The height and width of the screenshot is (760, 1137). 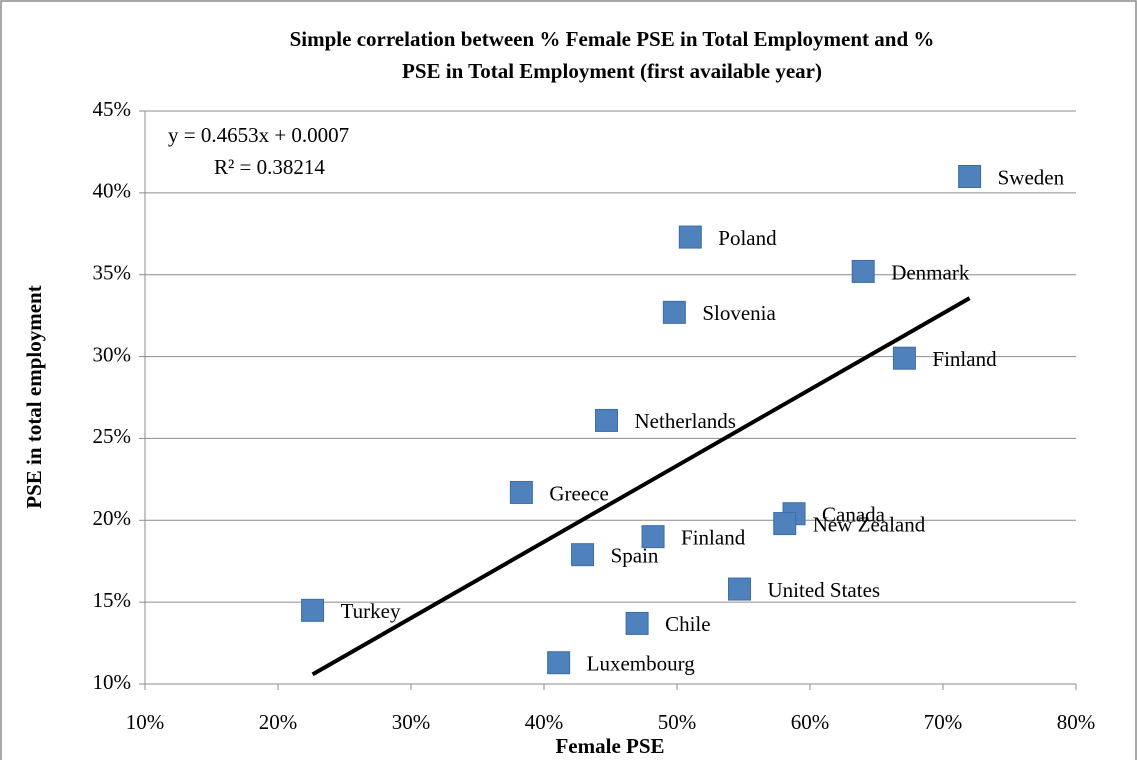 What do you see at coordinates (641, 664) in the screenshot?
I see `point-label: Luxembourg` at bounding box center [641, 664].